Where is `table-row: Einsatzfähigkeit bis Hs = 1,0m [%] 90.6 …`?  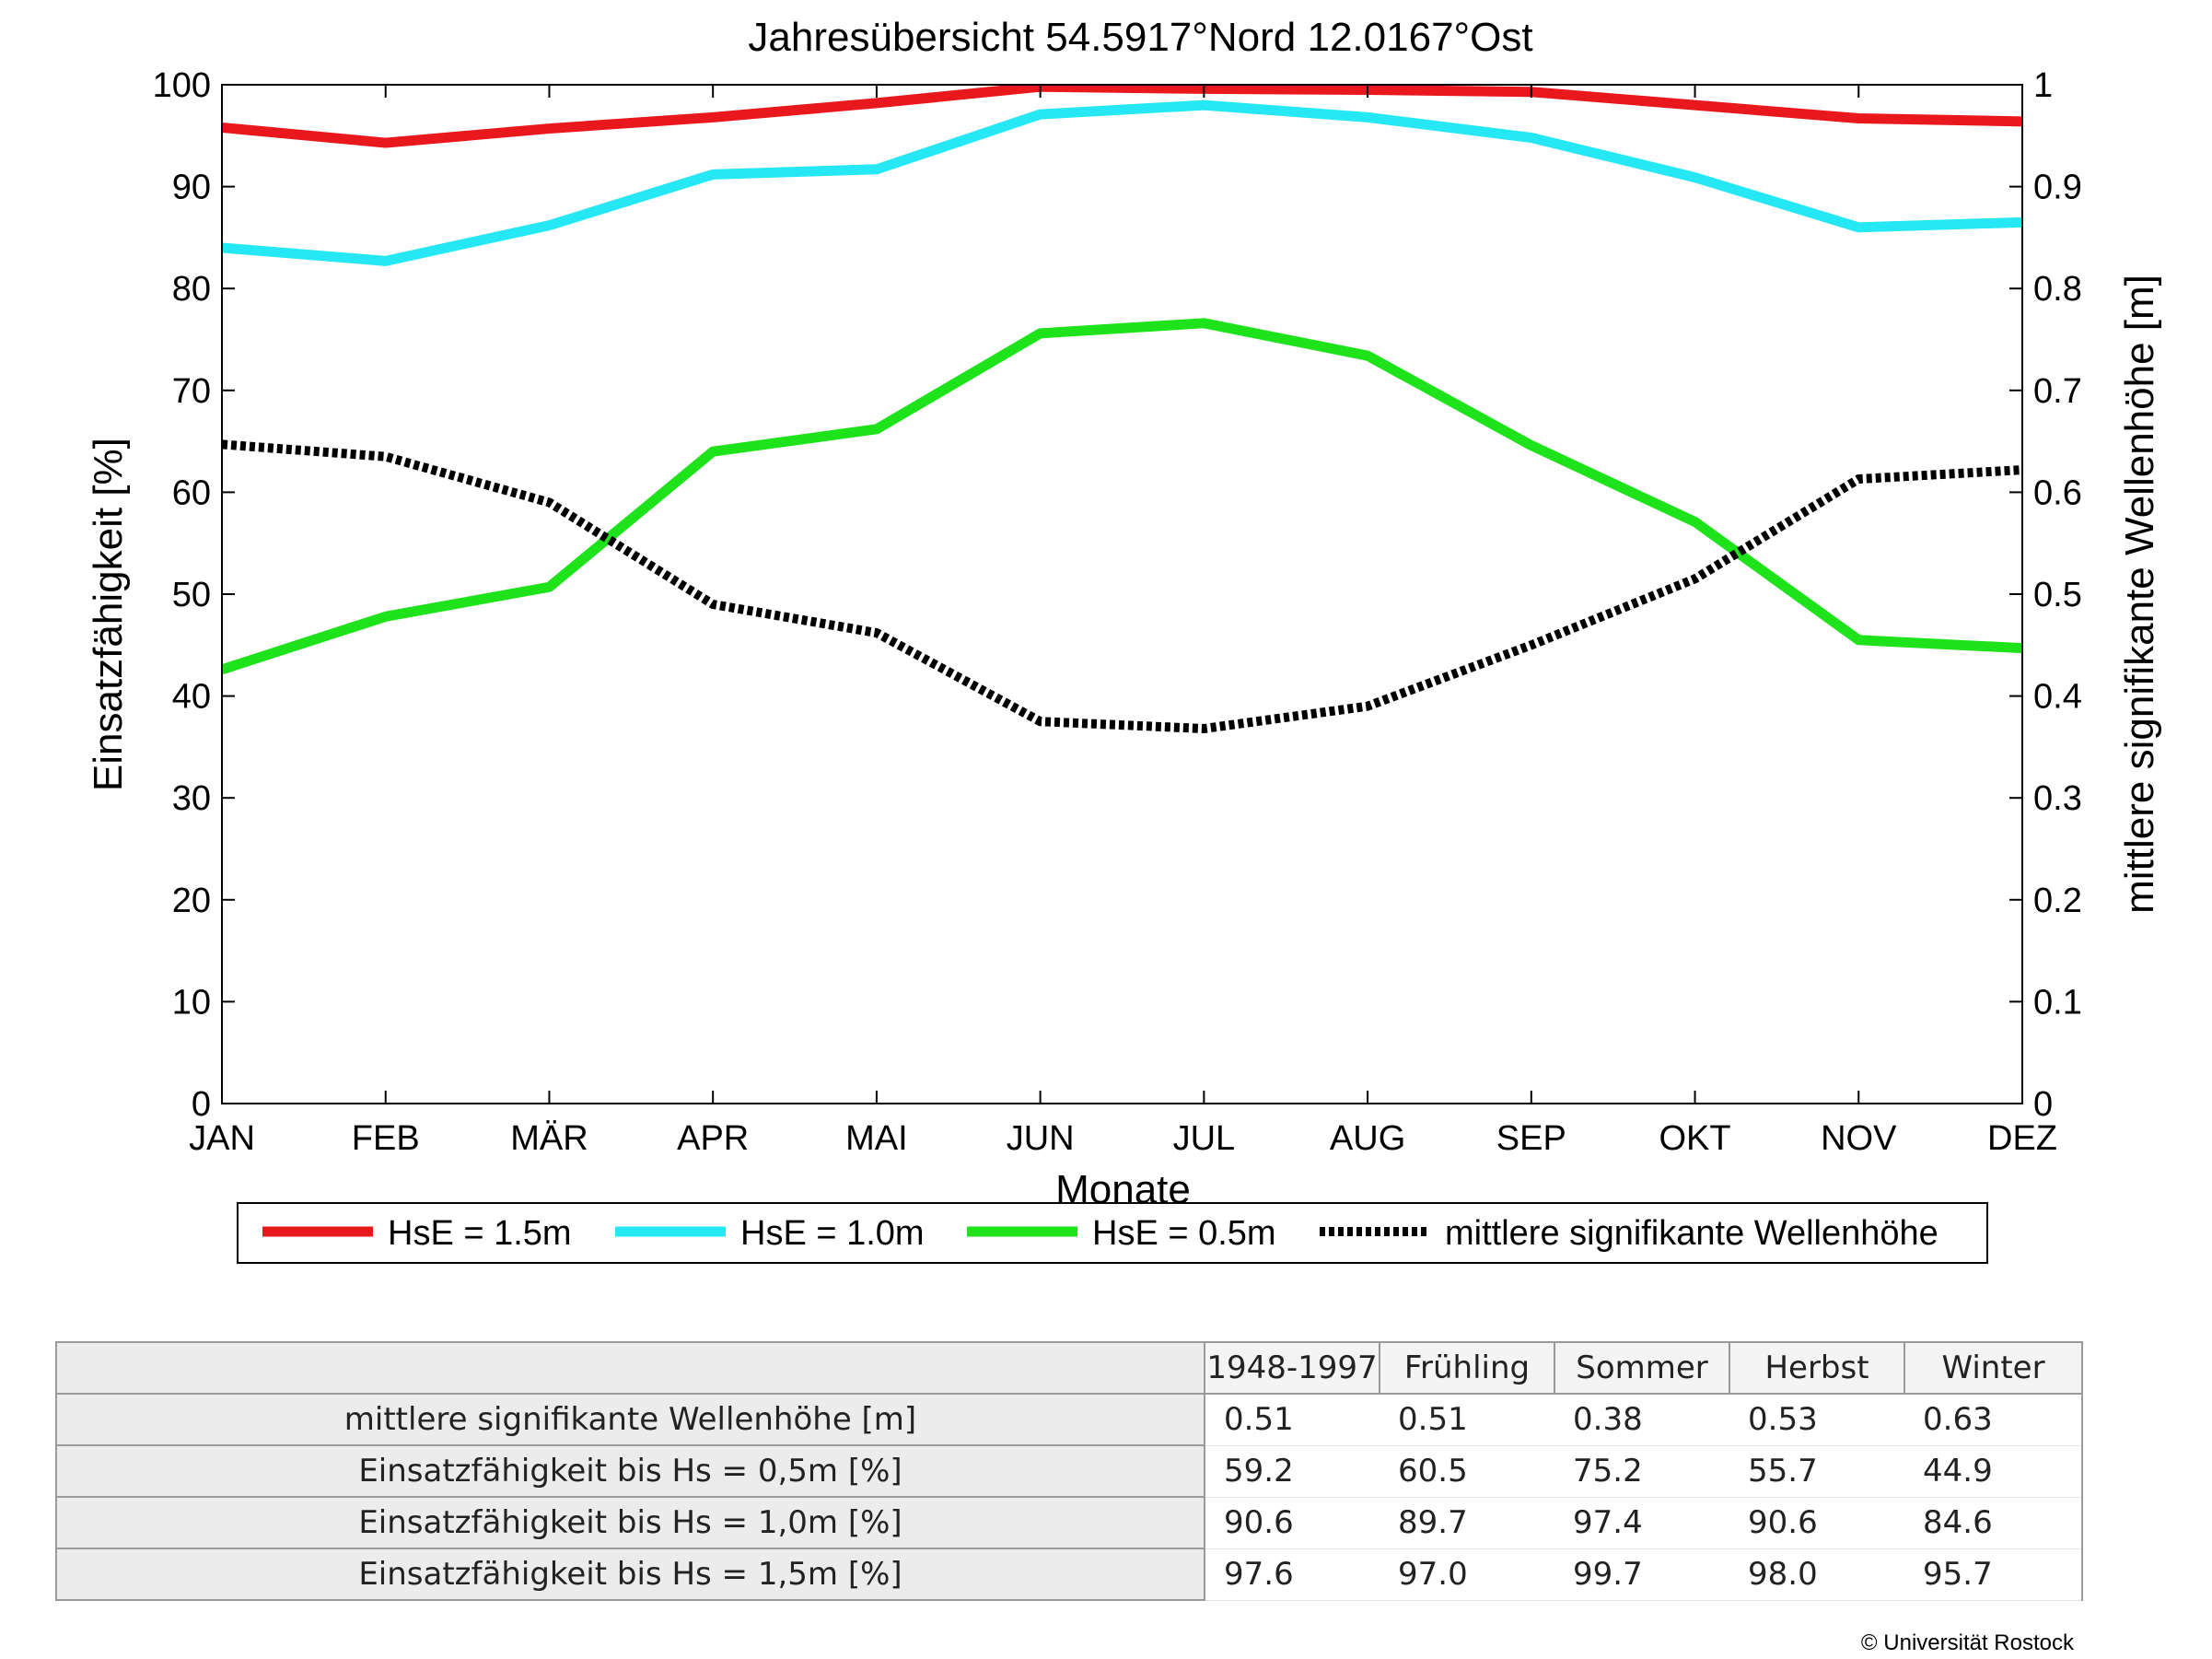 table-row: Einsatzfähigkeit bis Hs = 1,0m [%] 90.6 … is located at coordinates (1069, 1522).